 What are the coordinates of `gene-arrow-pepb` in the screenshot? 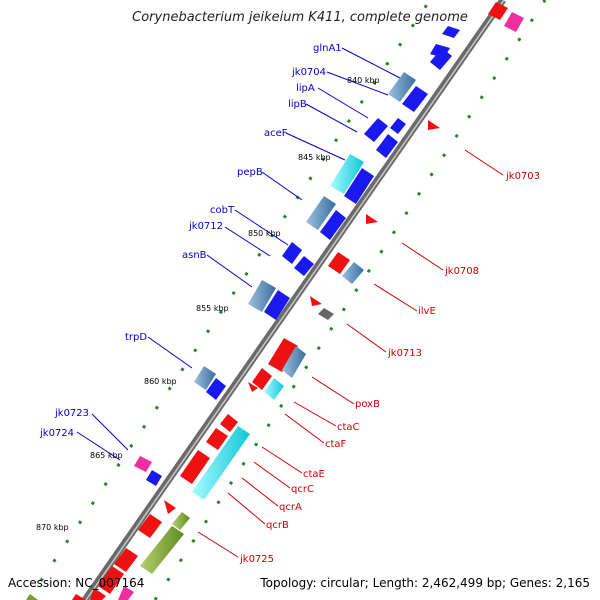 It's located at (359, 186).